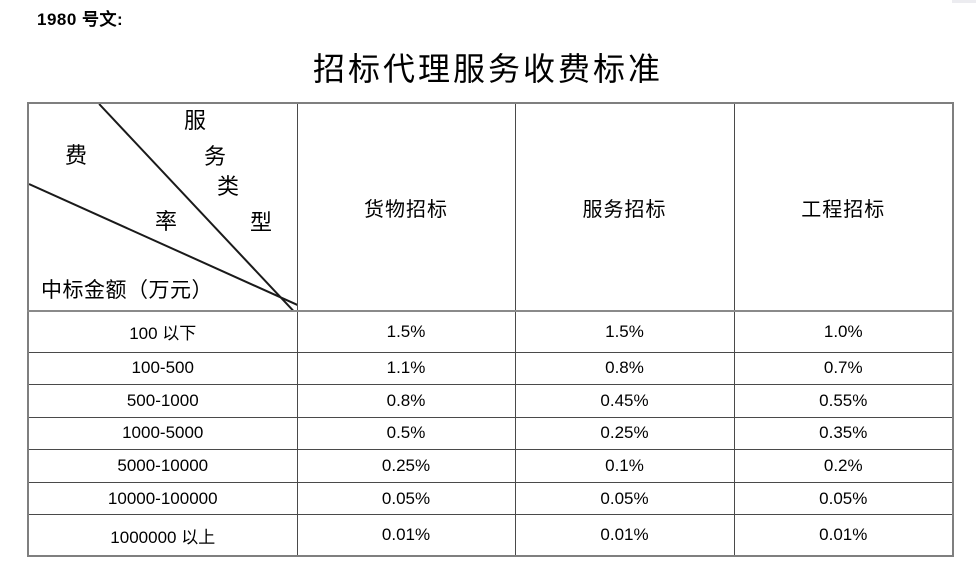  What do you see at coordinates (166, 221) in the screenshot?
I see `corner-label-rate: 率` at bounding box center [166, 221].